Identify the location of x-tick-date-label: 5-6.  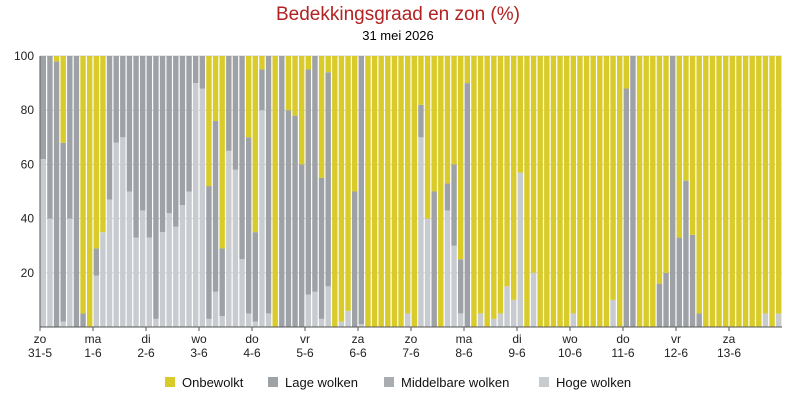
(305, 353).